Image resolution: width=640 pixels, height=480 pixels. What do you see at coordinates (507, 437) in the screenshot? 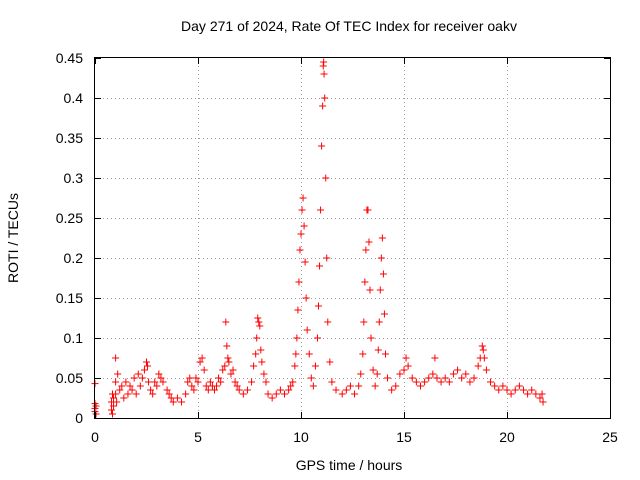
I see `x-tick-label: 20` at bounding box center [507, 437].